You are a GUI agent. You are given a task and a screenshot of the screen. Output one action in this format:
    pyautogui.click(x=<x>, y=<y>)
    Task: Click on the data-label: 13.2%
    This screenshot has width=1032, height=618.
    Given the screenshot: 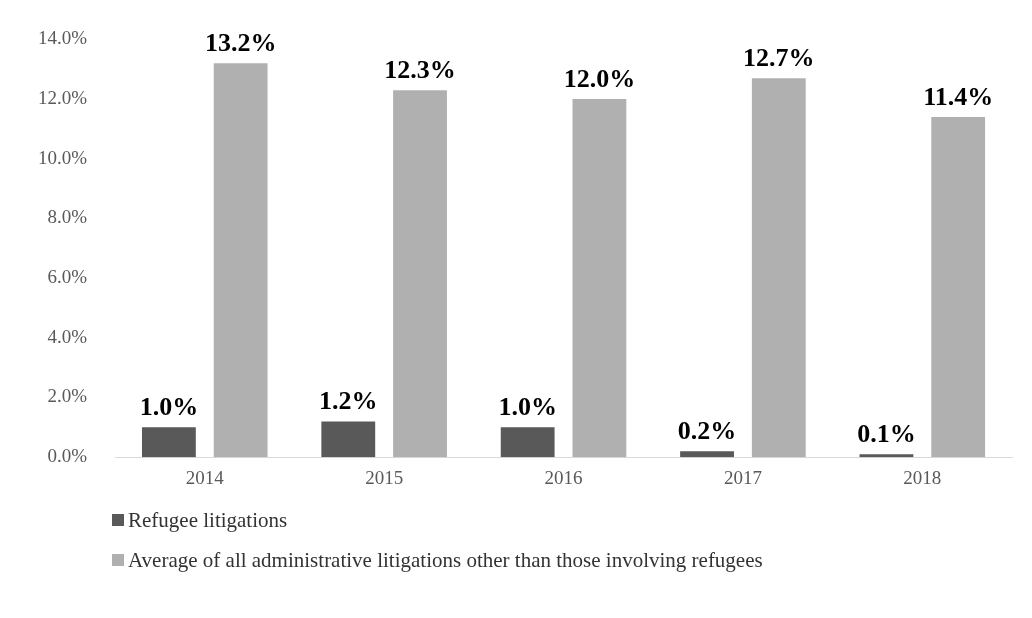 What is the action you would take?
    pyautogui.click(x=240, y=42)
    